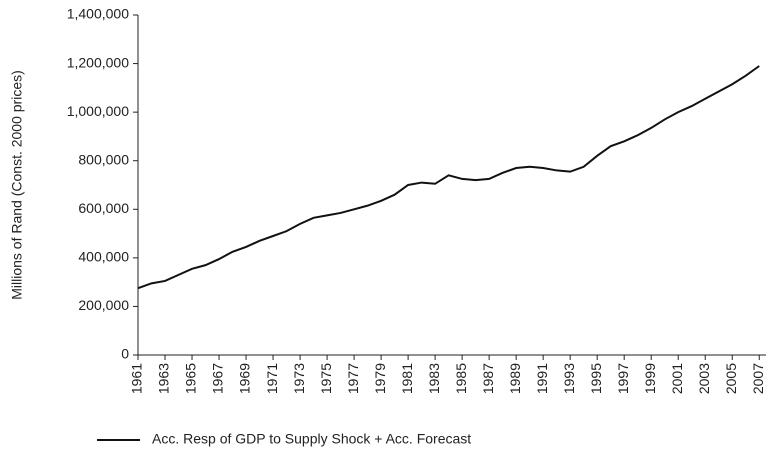  Describe the element at coordinates (103, 159) in the screenshot. I see `y-tick-label: 800,000` at that location.